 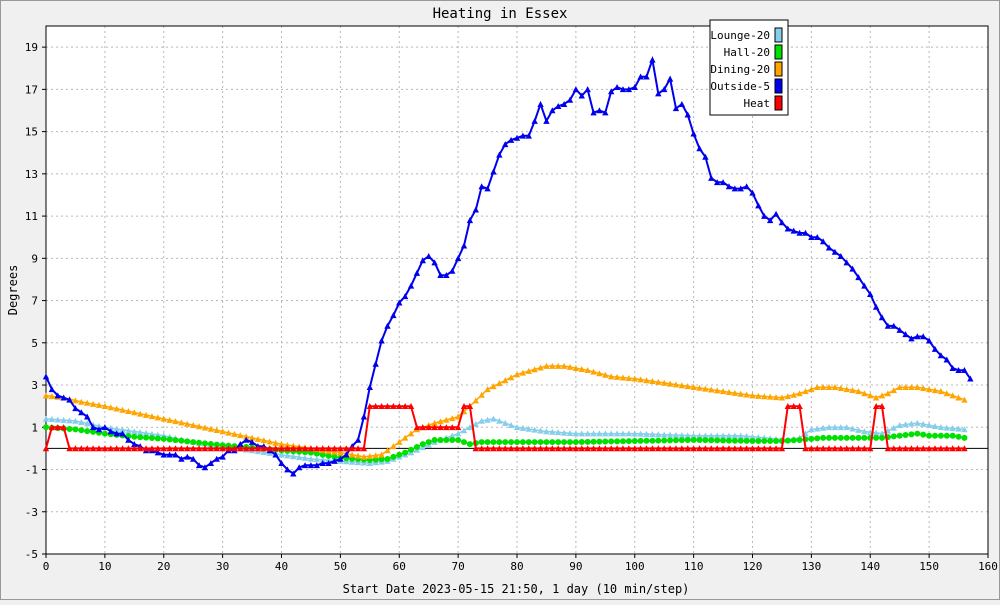 I want to click on legend-swatch, so click(x=778, y=35).